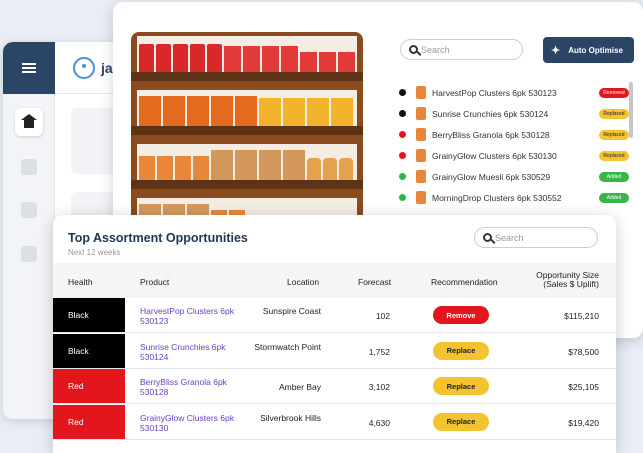 The width and height of the screenshot is (643, 453). Describe the element at coordinates (581, 316) in the screenshot. I see `opportunity-cell: $115,210` at that location.